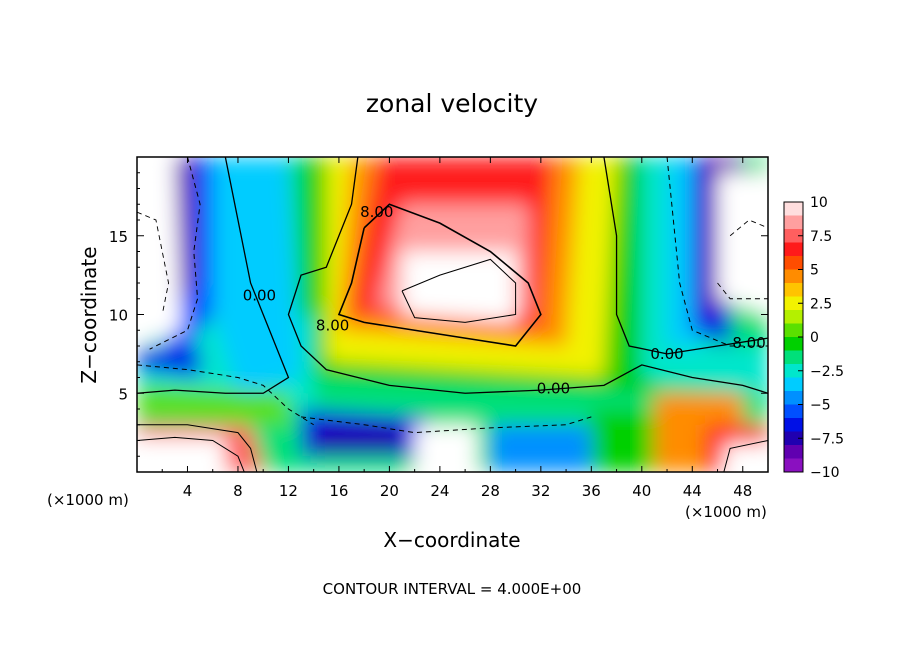 Image resolution: width=904 pixels, height=654 pixels. Describe the element at coordinates (814, 271) in the screenshot. I see `colorbar-tick-label: 5` at that location.